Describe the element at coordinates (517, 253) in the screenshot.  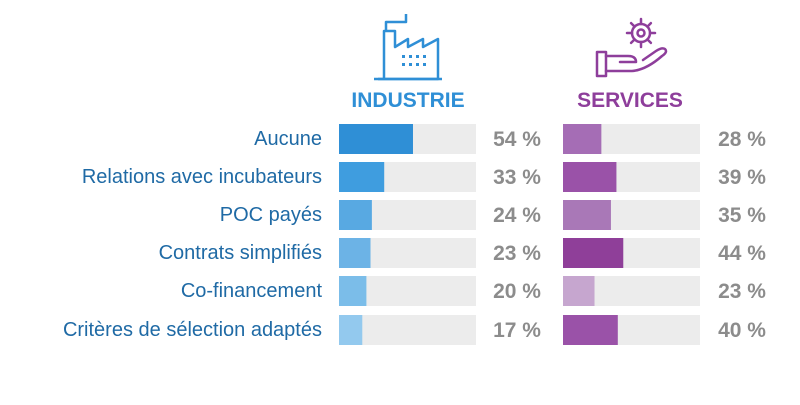
I see `value-label-industrie: 23 %` at that location.